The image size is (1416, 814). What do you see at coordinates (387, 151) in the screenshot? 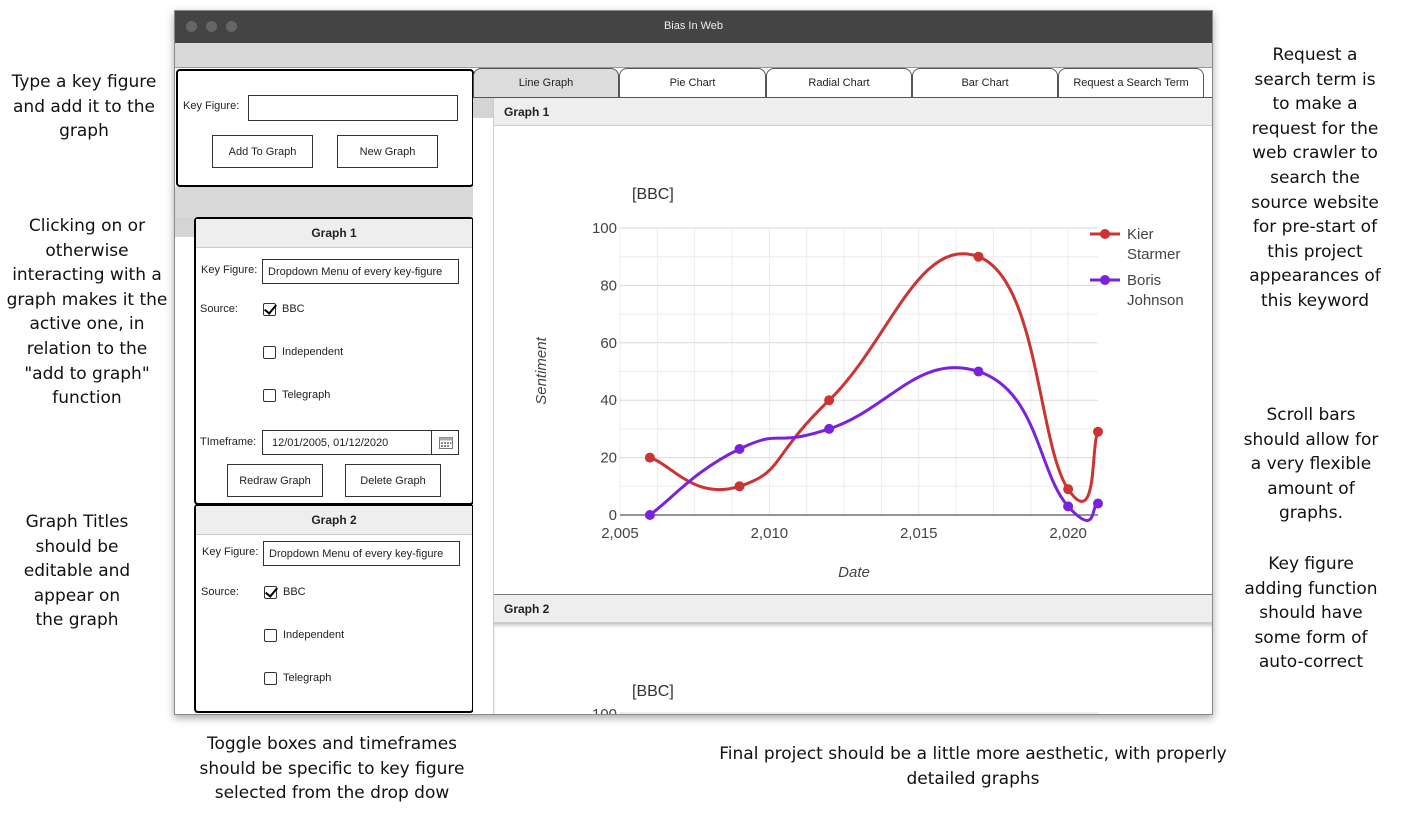
I see `new-graph-button: New Graph` at bounding box center [387, 151].